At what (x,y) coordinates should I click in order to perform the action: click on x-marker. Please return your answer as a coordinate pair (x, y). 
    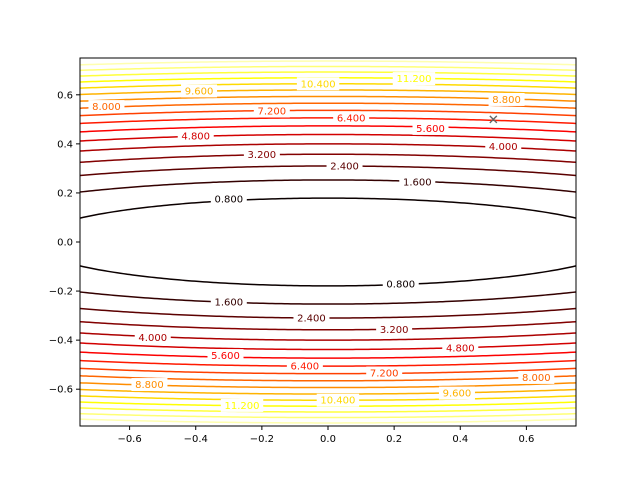
    Looking at the image, I should click on (493, 119).